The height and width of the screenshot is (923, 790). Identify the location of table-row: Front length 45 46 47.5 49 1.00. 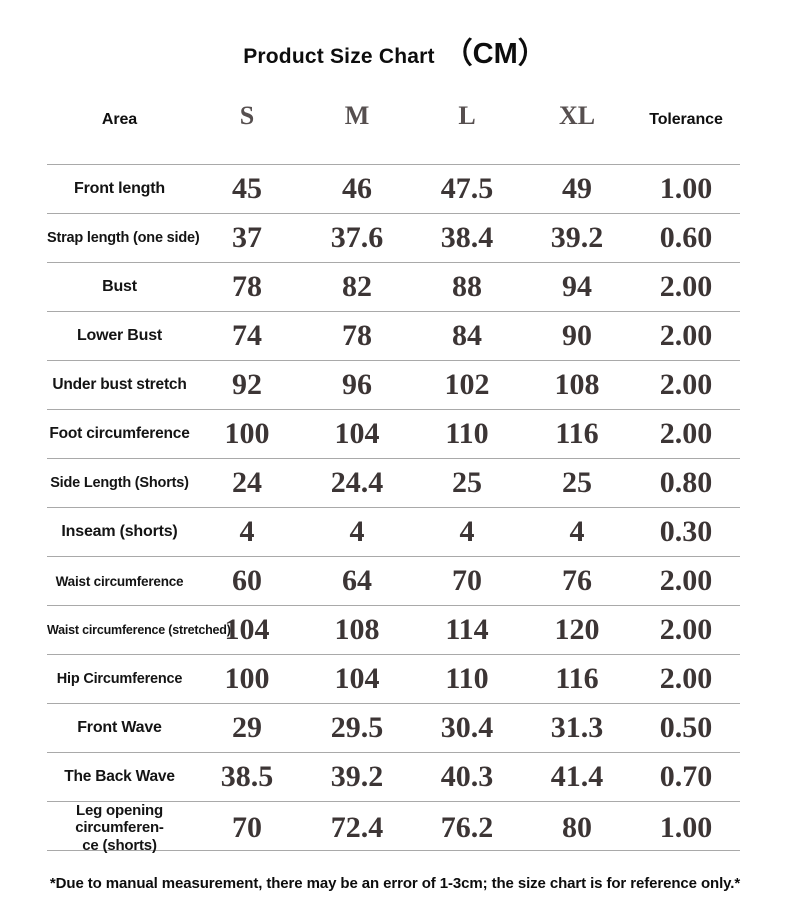
(393, 188).